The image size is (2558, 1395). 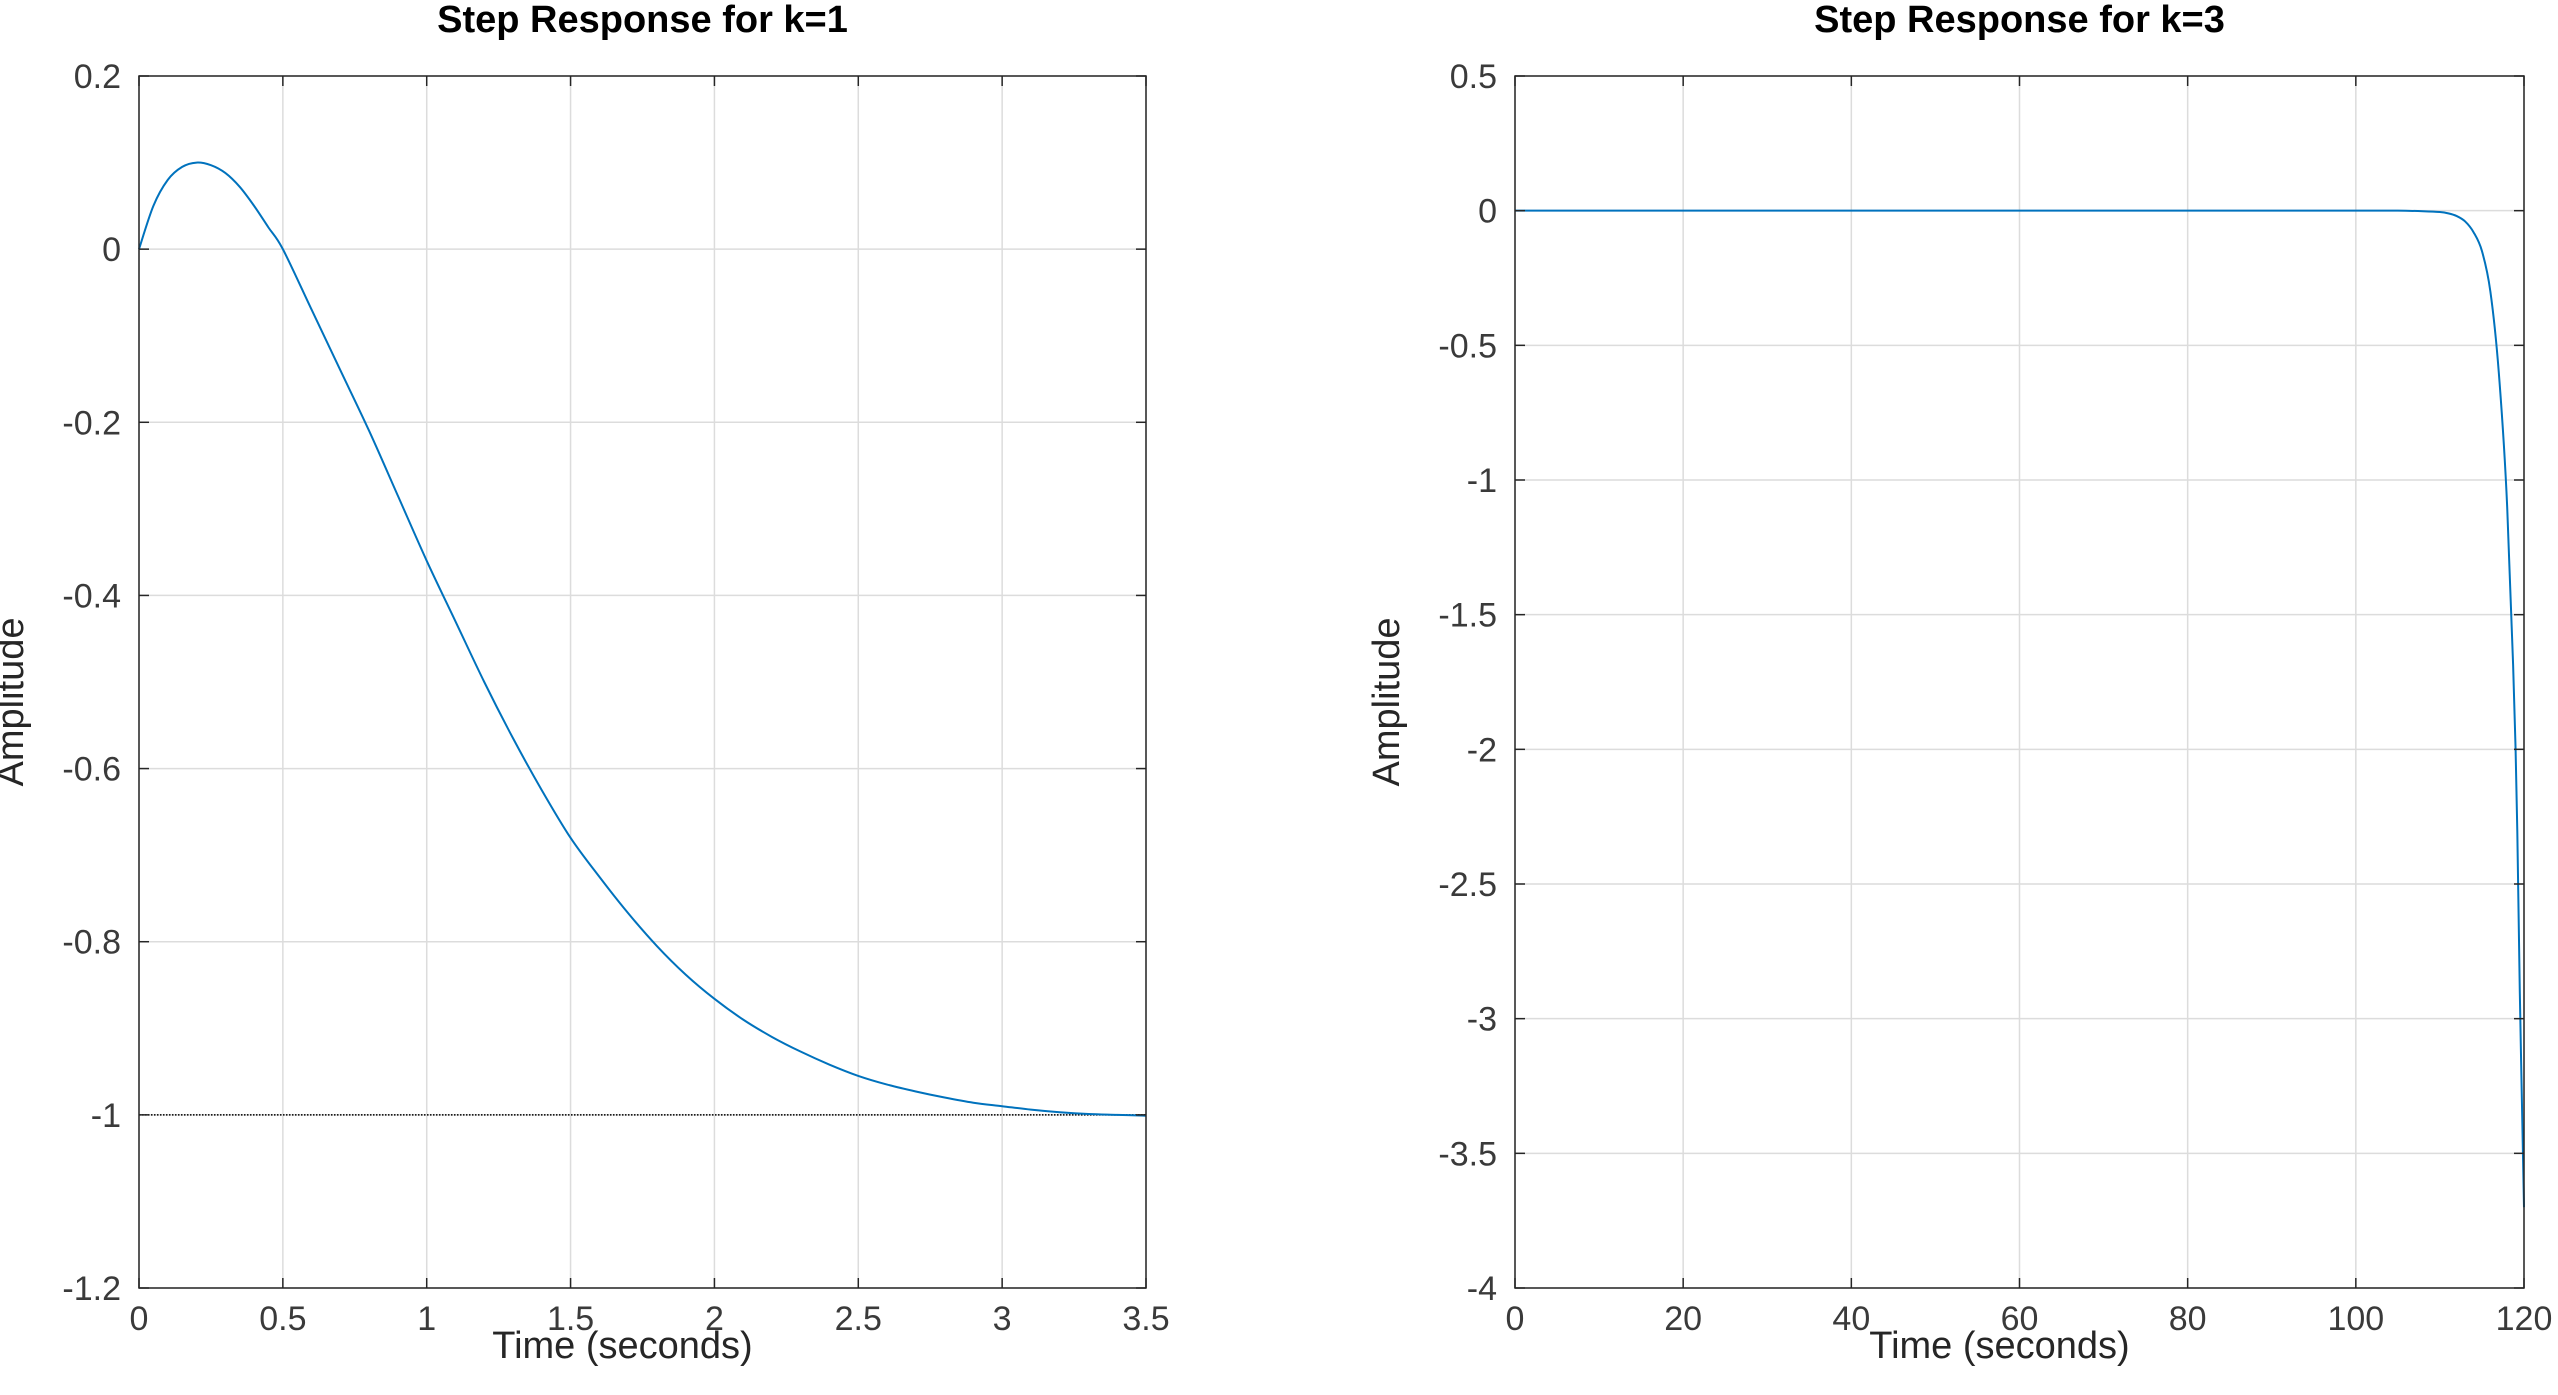 I want to click on x-tick-label-5: 100, so click(x=2355, y=1319).